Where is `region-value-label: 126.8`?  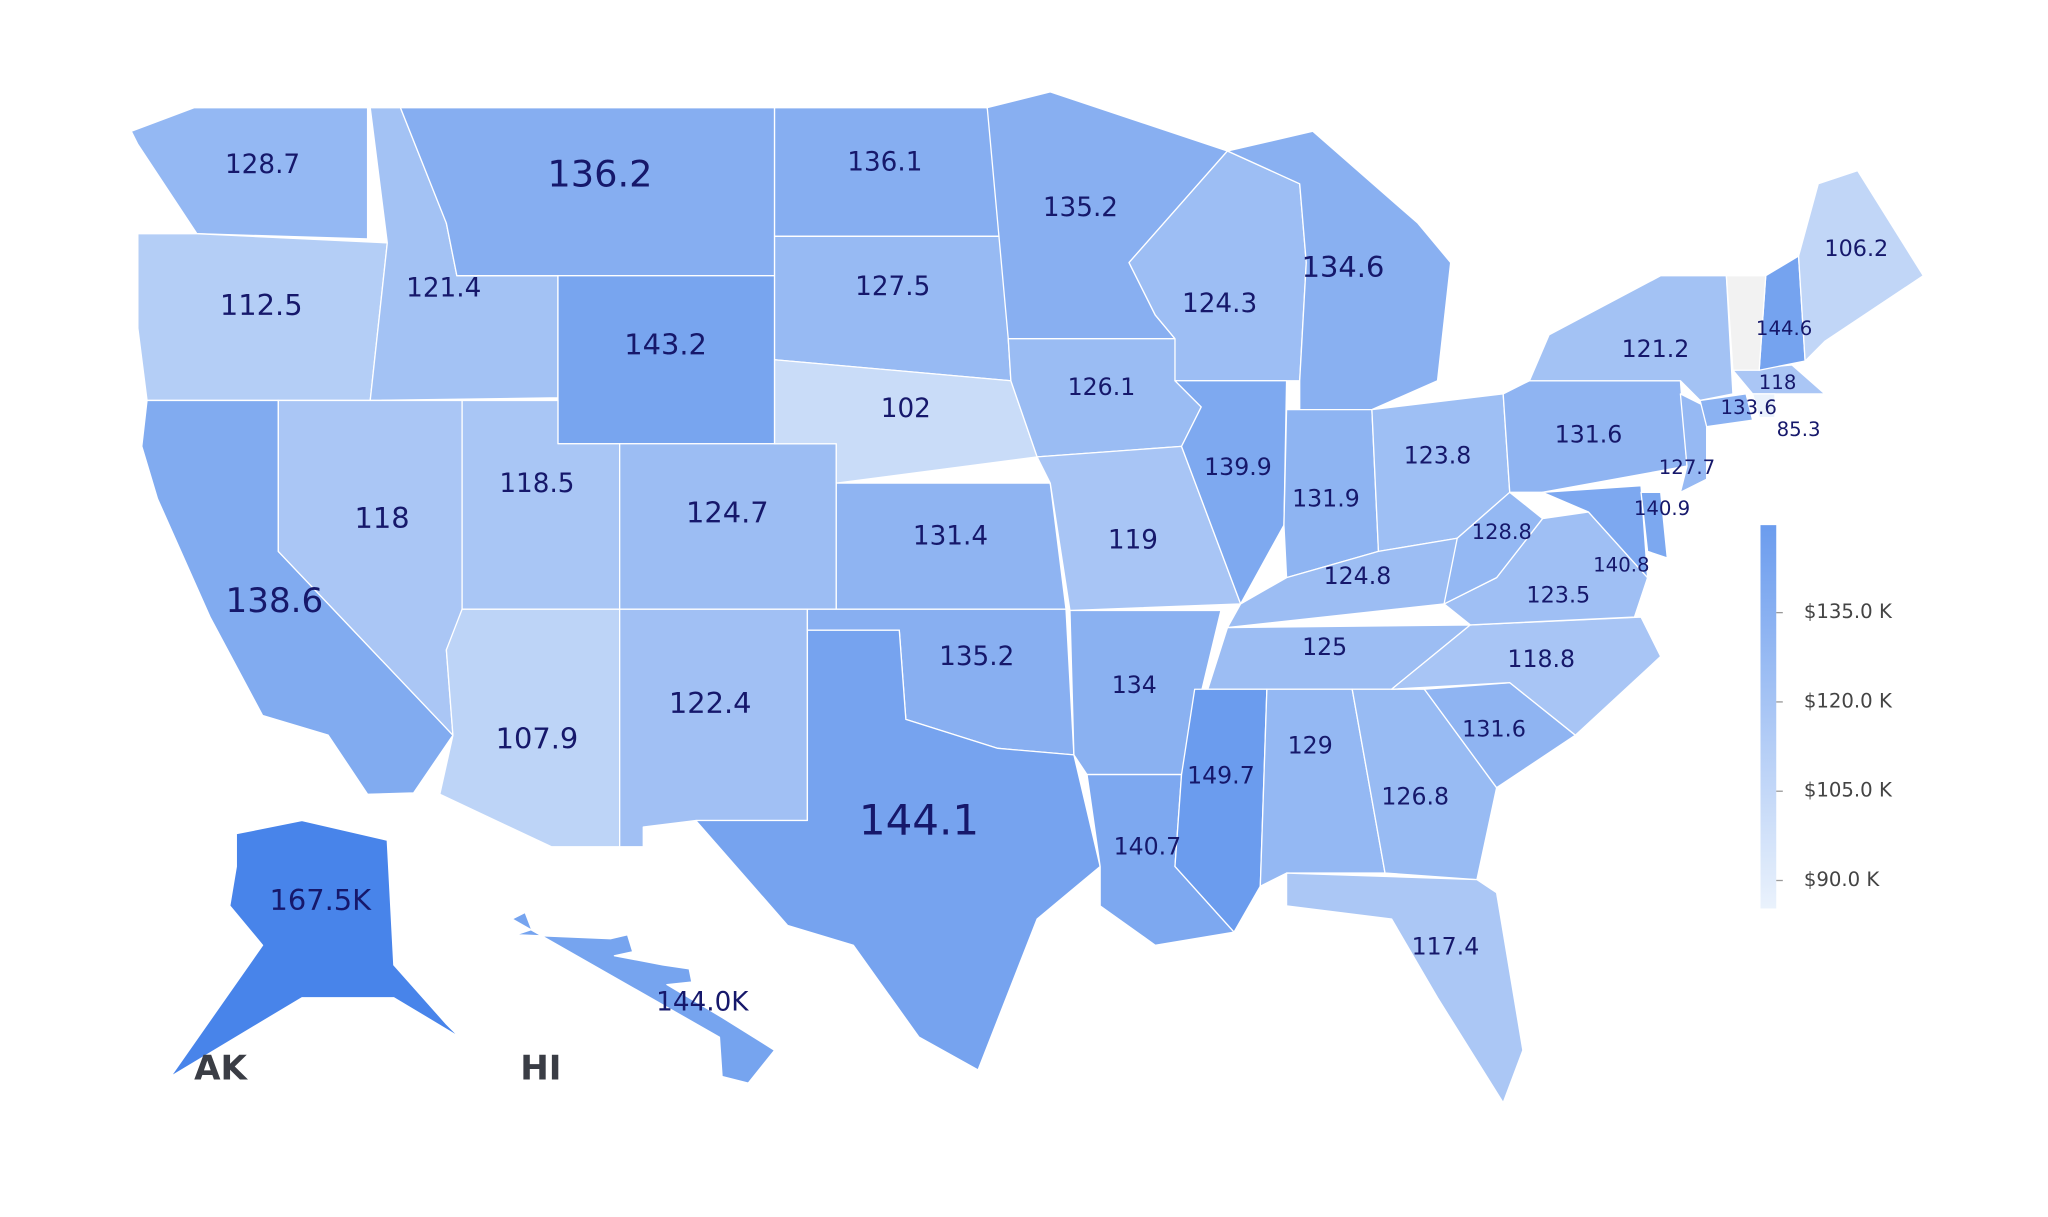 region-value-label: 126.8 is located at coordinates (1415, 797).